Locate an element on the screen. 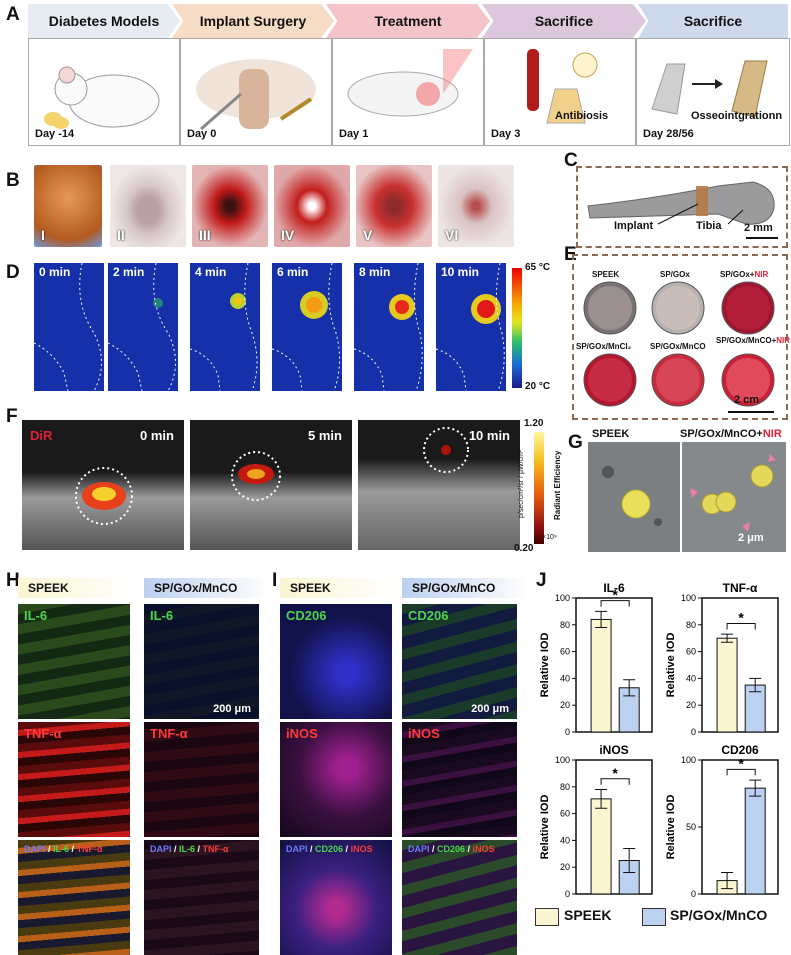  stage-title: Treatment is located at coordinates (408, 21).